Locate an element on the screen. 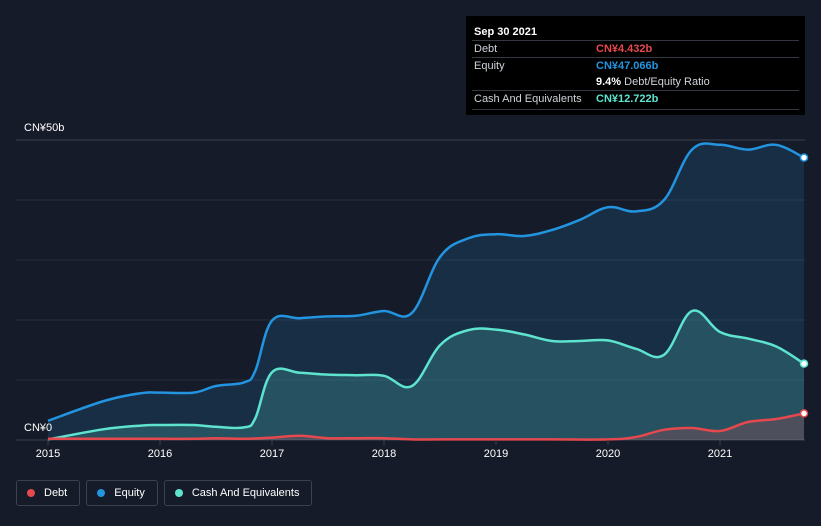 The height and width of the screenshot is (526, 821). tooltip-cash-label: Cash And Equivalents is located at coordinates (528, 99).